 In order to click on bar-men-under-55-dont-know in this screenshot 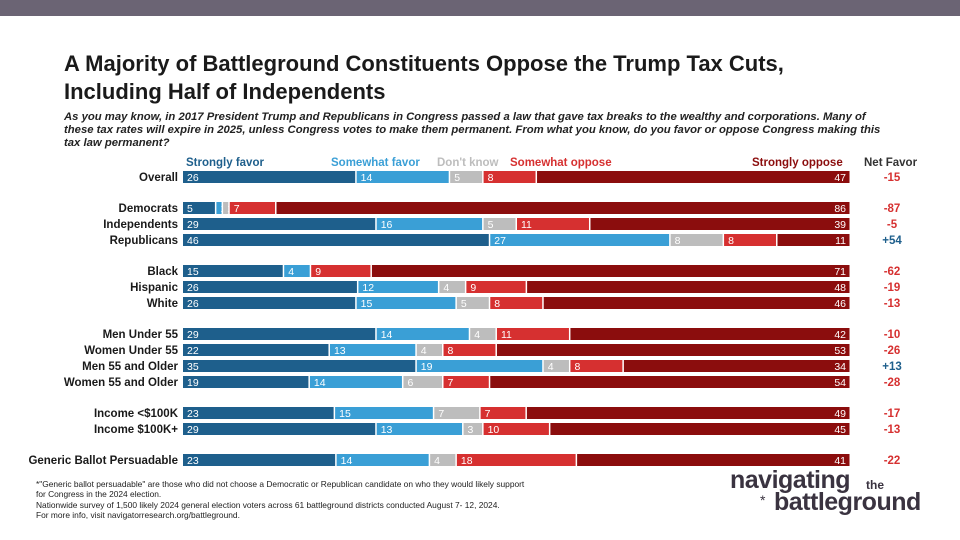, I will do `click(483, 334)`.